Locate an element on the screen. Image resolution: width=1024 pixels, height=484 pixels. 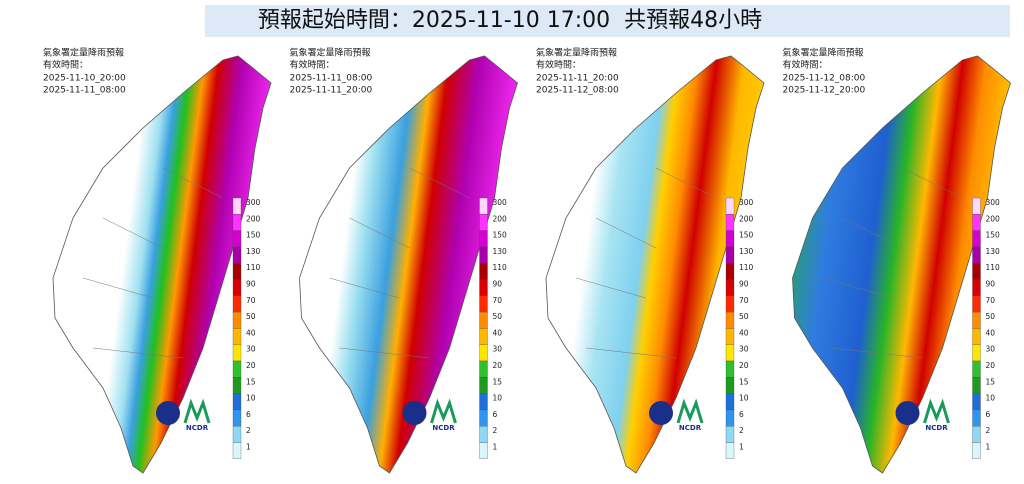
legend-label: 15 is located at coordinates (991, 381).